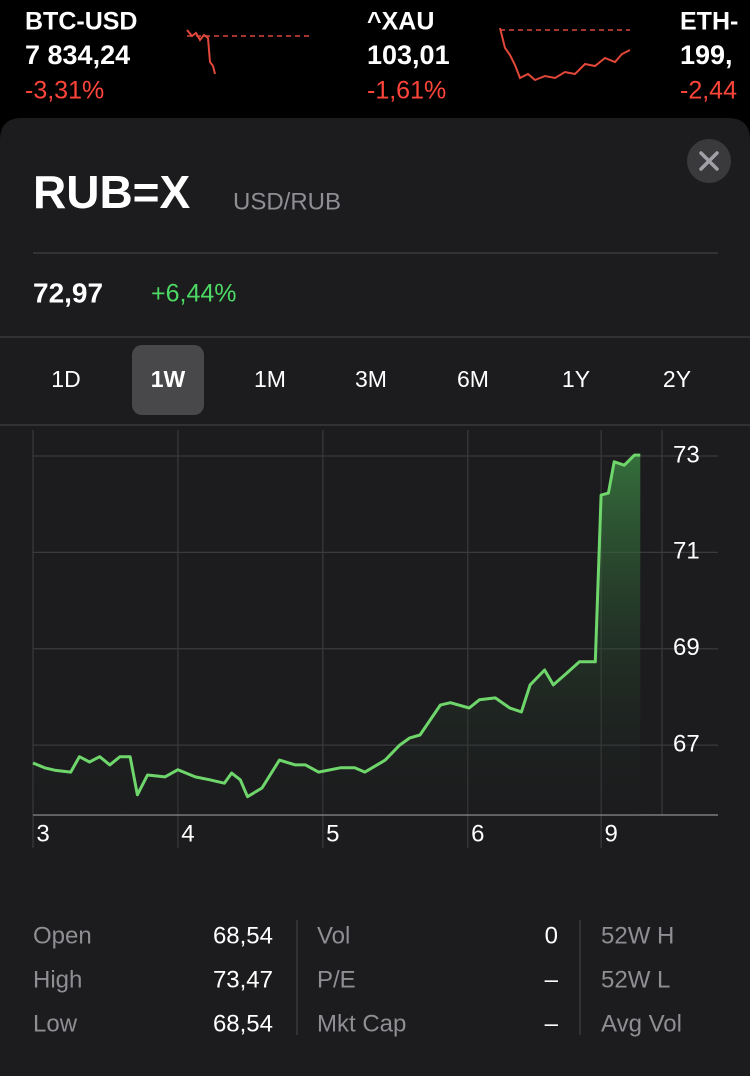 The height and width of the screenshot is (1076, 750). What do you see at coordinates (686, 551) in the screenshot?
I see `y-tick-label: 71` at bounding box center [686, 551].